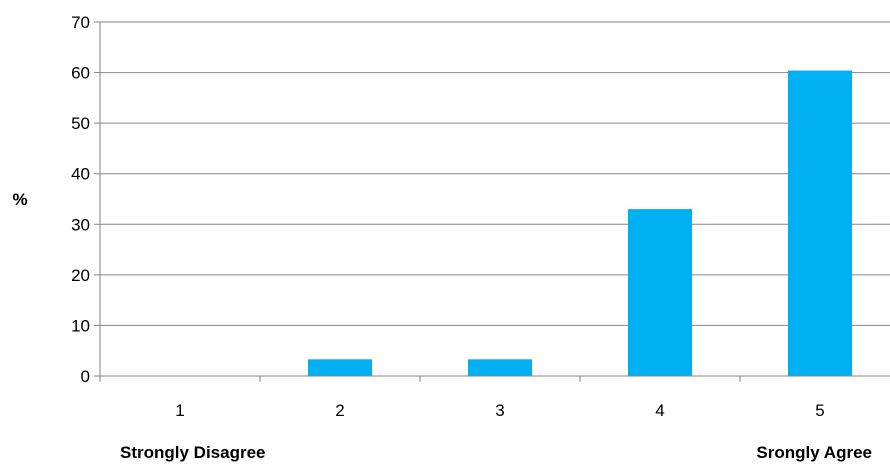 This screenshot has height=468, width=890. What do you see at coordinates (819, 410) in the screenshot?
I see `x-tick-label: 5` at bounding box center [819, 410].